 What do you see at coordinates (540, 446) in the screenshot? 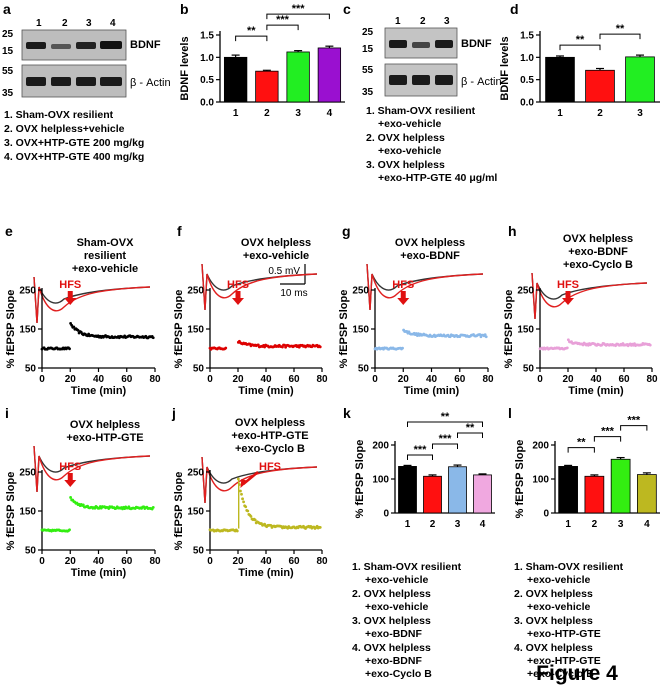
I see `y-tick-label: 200` at bounding box center [540, 446].